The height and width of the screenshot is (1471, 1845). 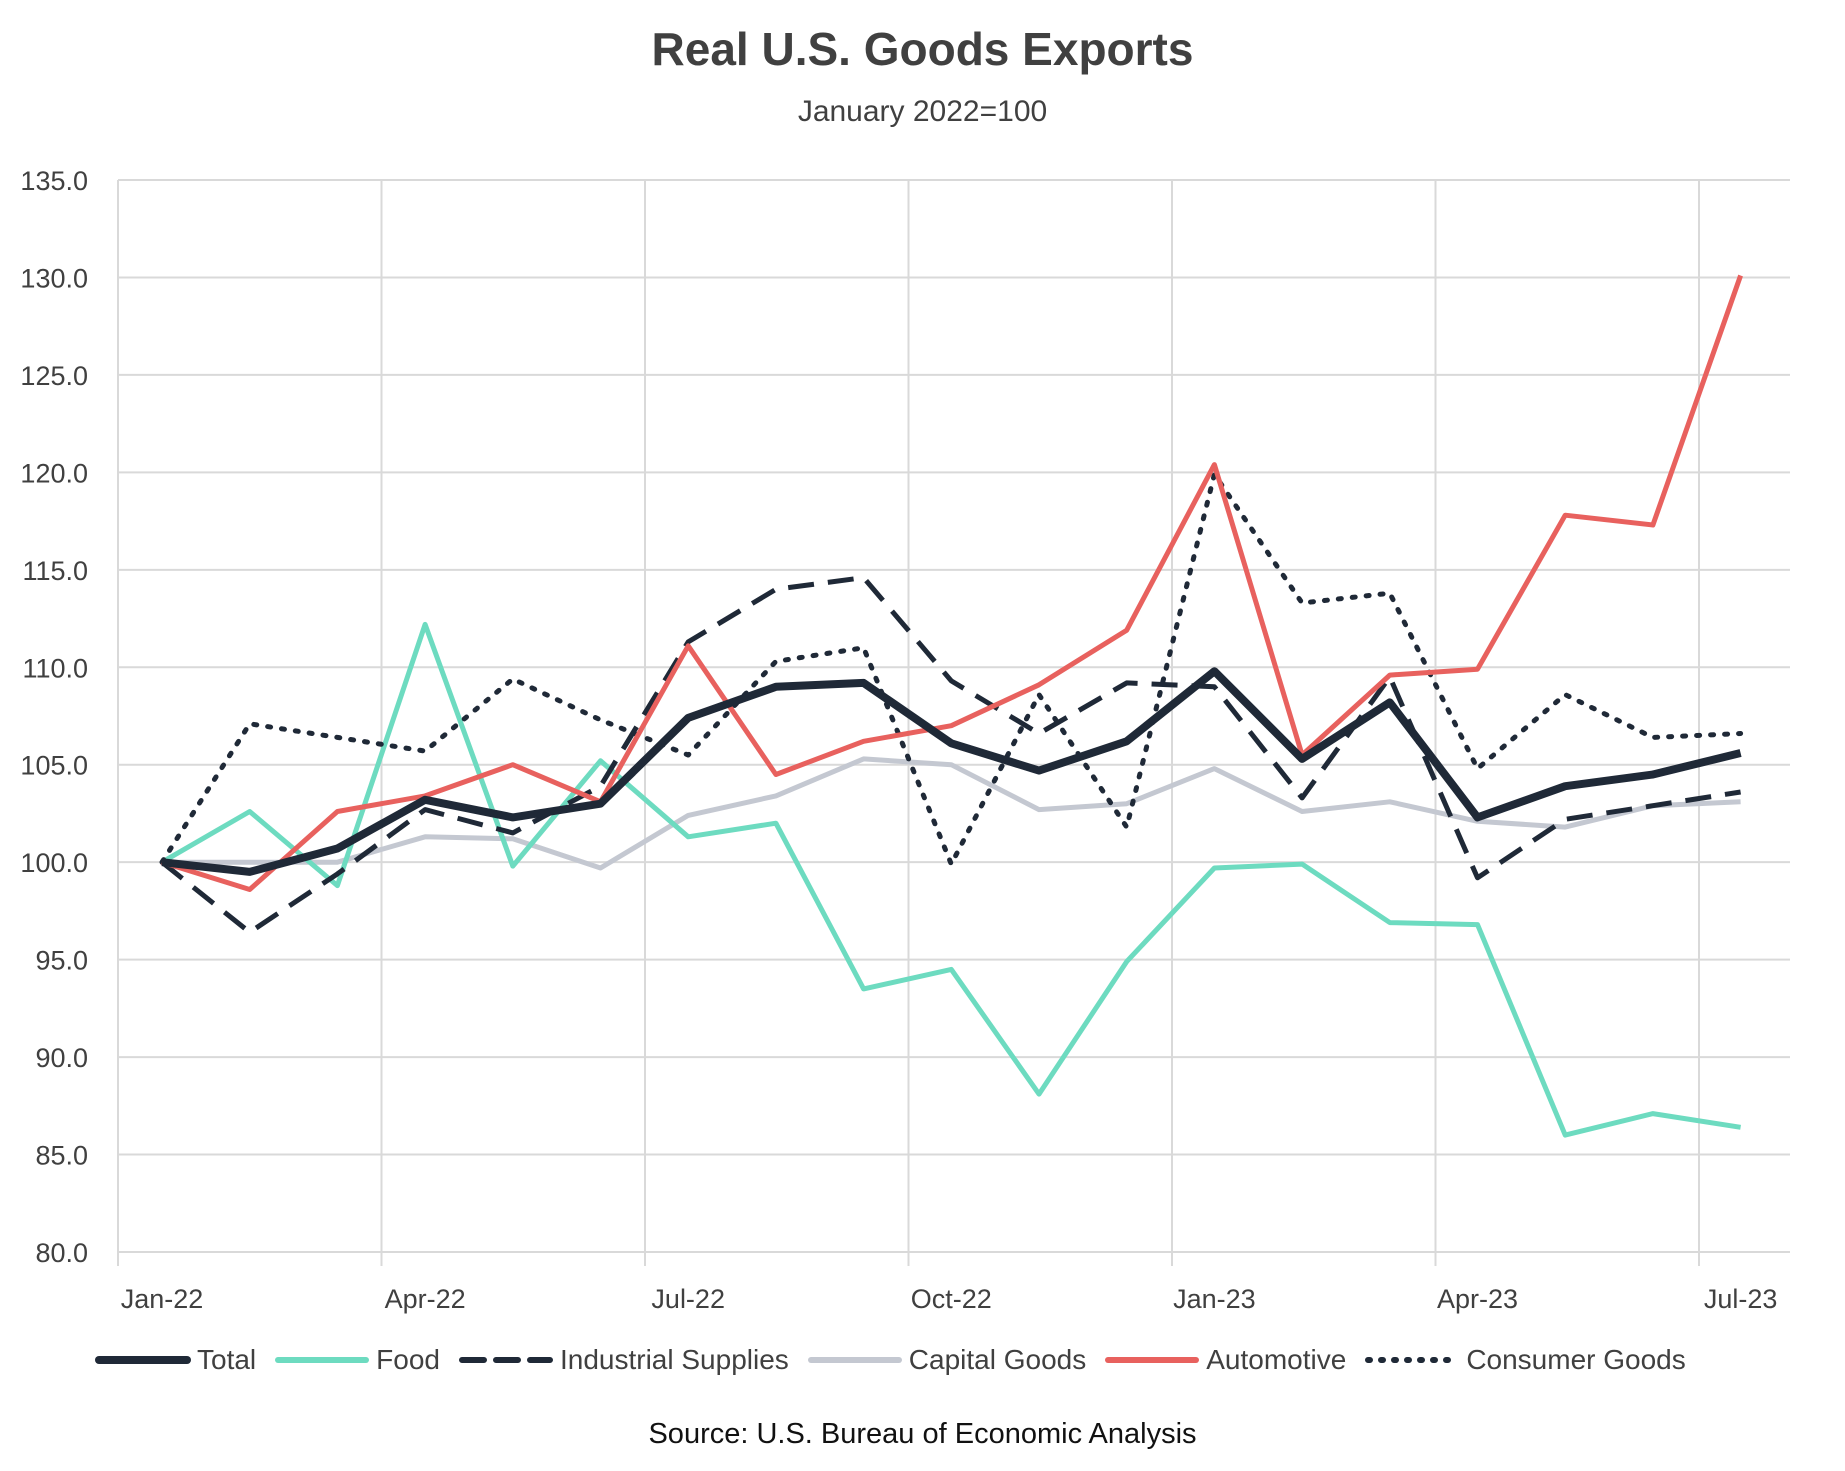 I want to click on x-tick-label: Apr-22, so click(x=425, y=1299).